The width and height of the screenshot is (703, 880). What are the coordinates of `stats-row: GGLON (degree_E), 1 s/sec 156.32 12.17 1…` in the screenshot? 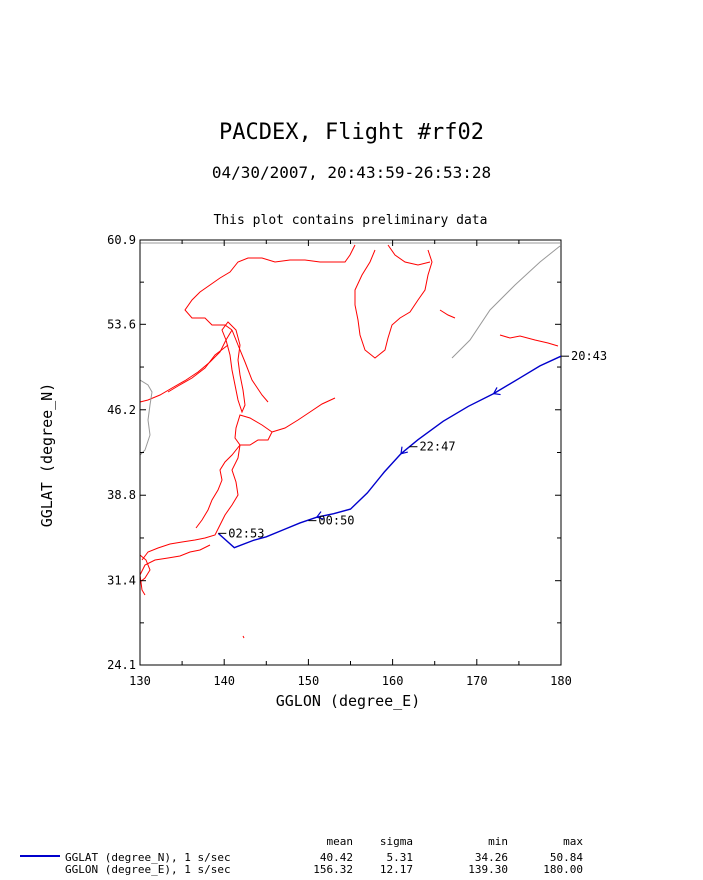 It's located at (351, 869).